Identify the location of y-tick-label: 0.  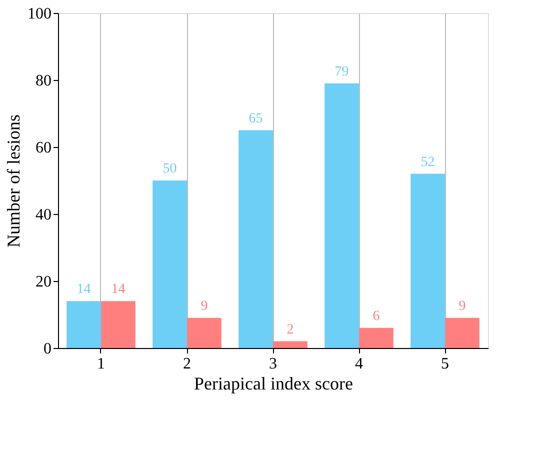
(48, 349).